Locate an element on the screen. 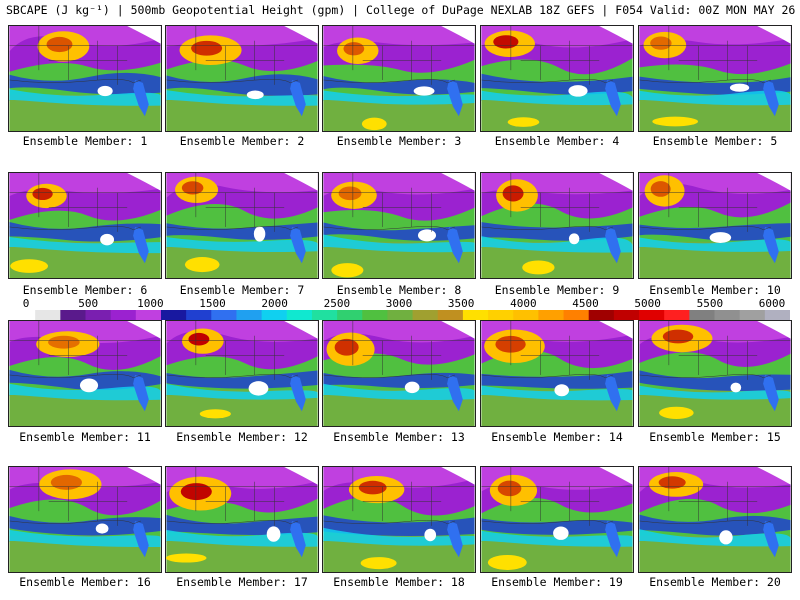 Image resolution: width=800 pixels, height=600 pixels. ensemble-member-caption: Ensemble Member: 15 is located at coordinates (715, 437).